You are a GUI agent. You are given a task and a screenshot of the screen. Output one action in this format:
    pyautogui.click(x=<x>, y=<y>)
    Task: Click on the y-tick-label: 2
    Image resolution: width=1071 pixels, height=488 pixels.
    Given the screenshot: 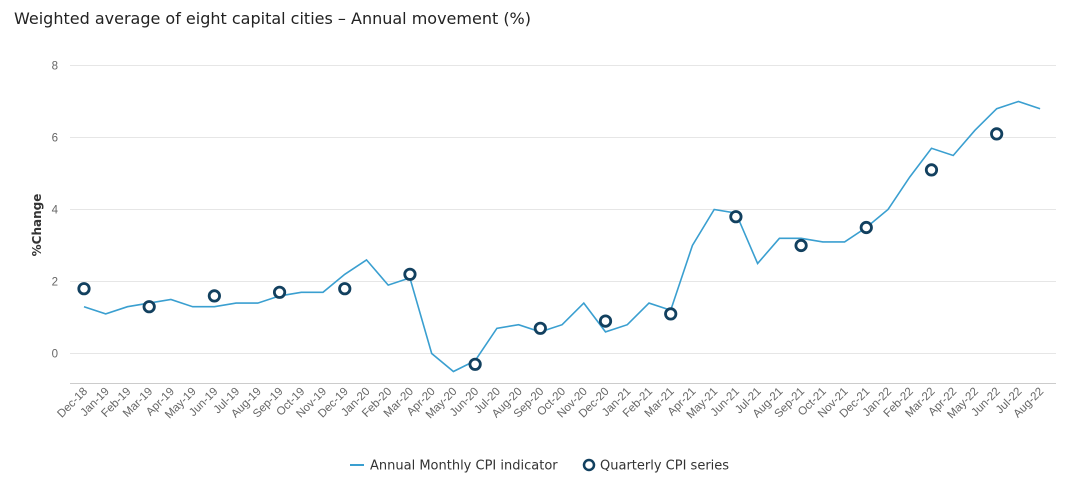 What is the action you would take?
    pyautogui.click(x=55, y=283)
    